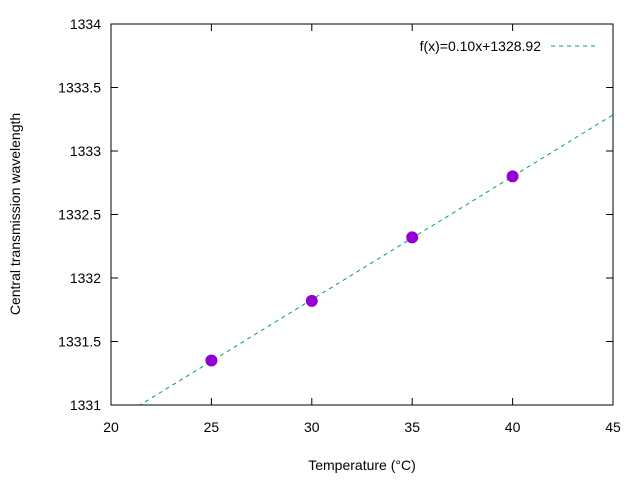  I want to click on y-tick-label: 1331, so click(85, 405).